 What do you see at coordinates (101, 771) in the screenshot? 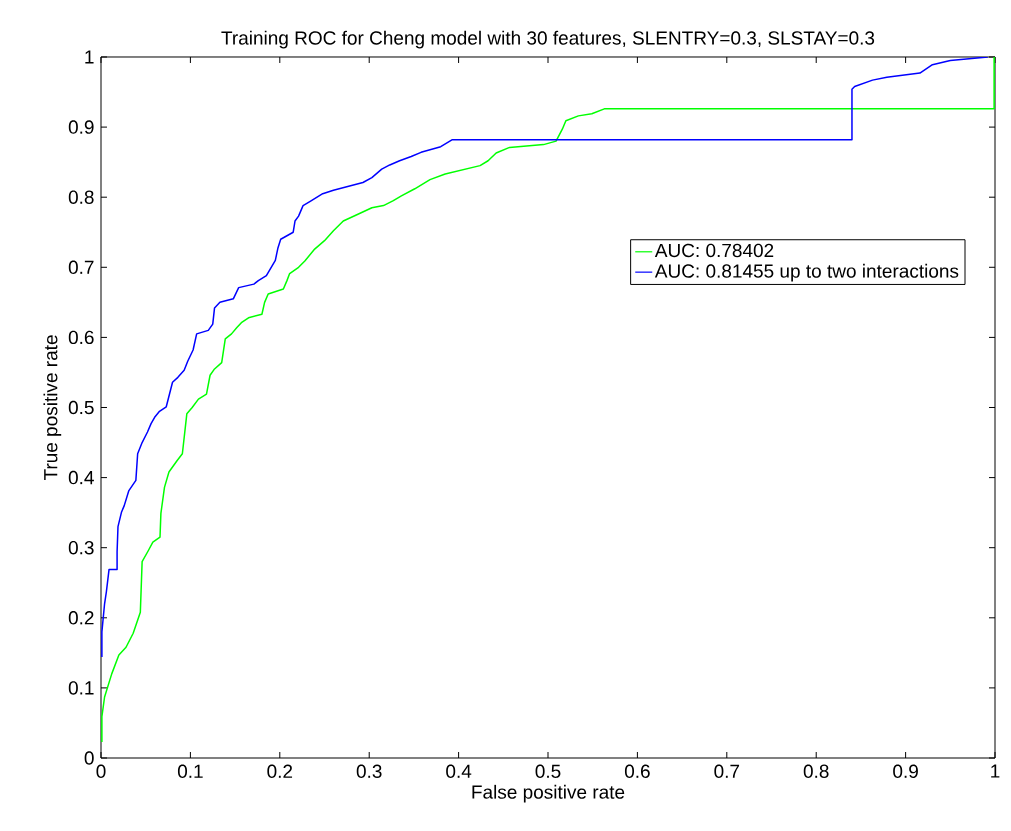
I see `x-tick-label: 0` at bounding box center [101, 771].